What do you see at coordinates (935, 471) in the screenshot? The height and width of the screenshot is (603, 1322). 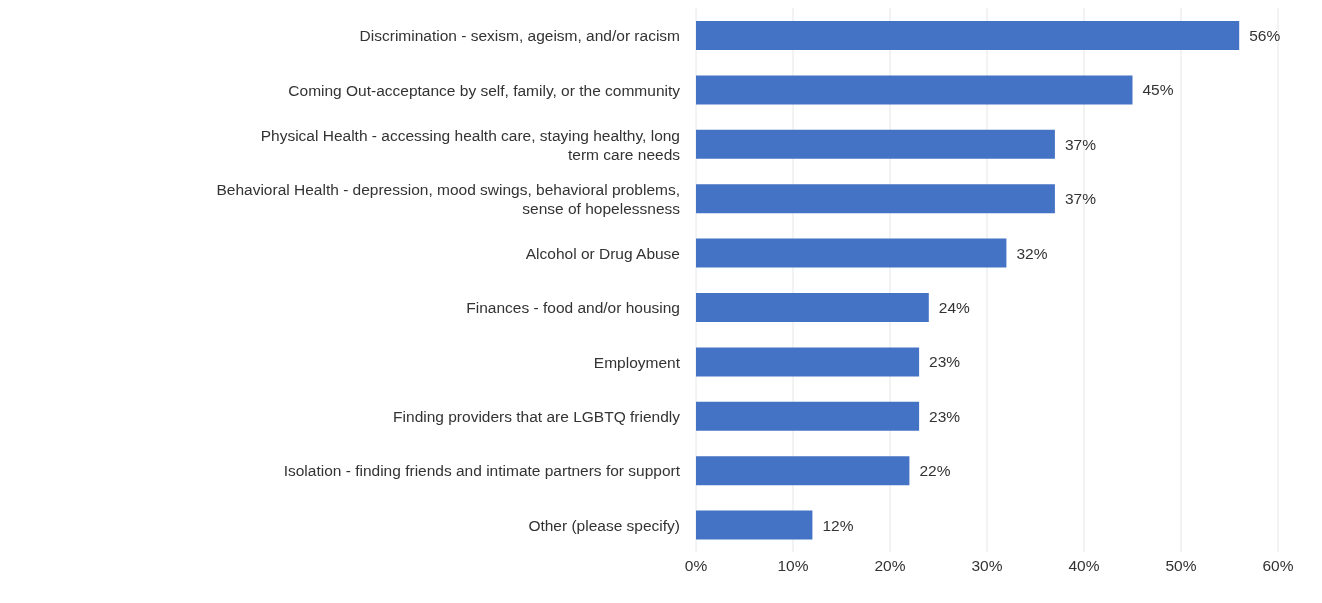 I see `data-label: 22%` at bounding box center [935, 471].